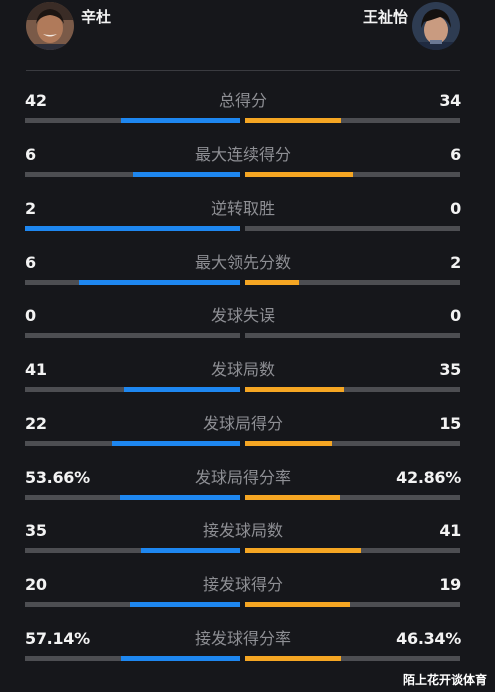 This screenshot has height=692, width=495. What do you see at coordinates (444, 680) in the screenshot?
I see `watermark: 陌上花开谈体育` at bounding box center [444, 680].